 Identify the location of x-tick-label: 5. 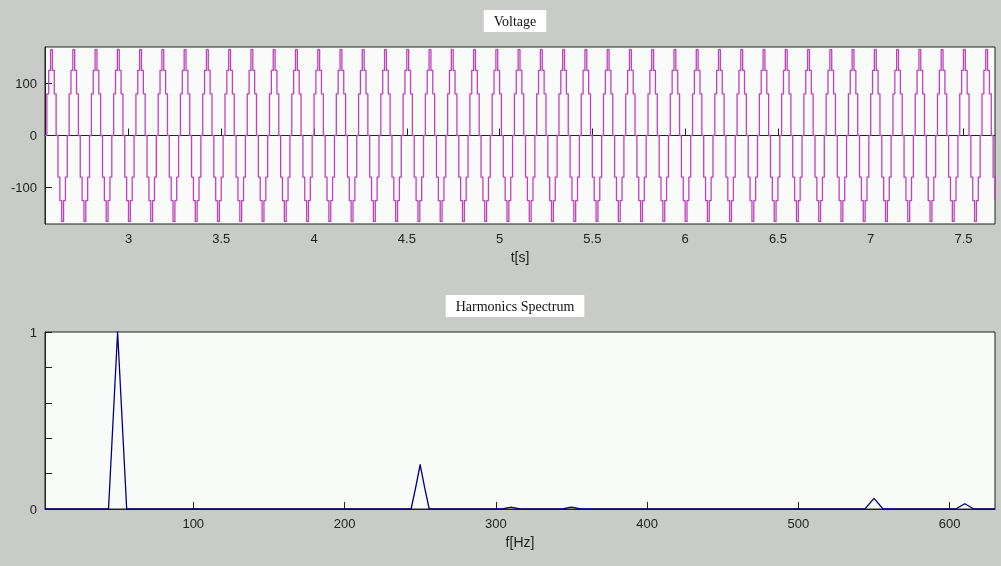
(499, 238).